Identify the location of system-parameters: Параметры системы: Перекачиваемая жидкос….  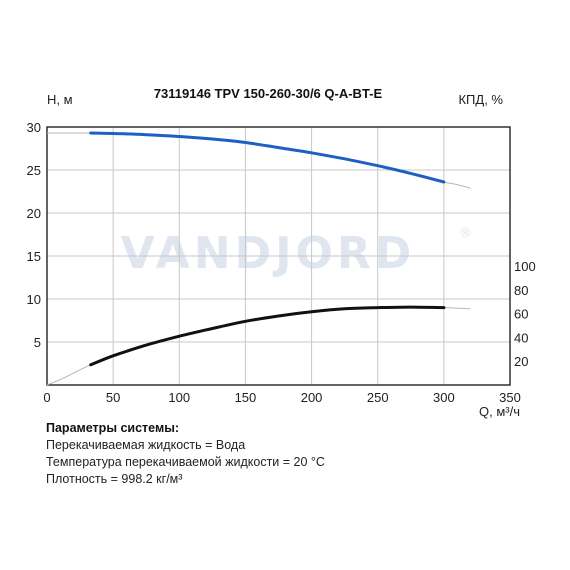
(185, 454).